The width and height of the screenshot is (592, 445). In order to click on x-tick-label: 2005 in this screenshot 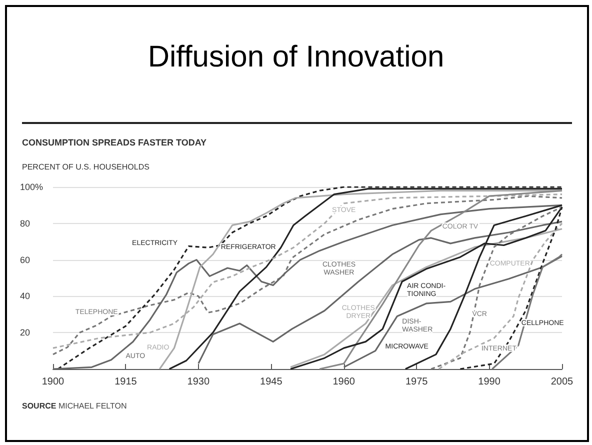, I will do `click(562, 382)`.